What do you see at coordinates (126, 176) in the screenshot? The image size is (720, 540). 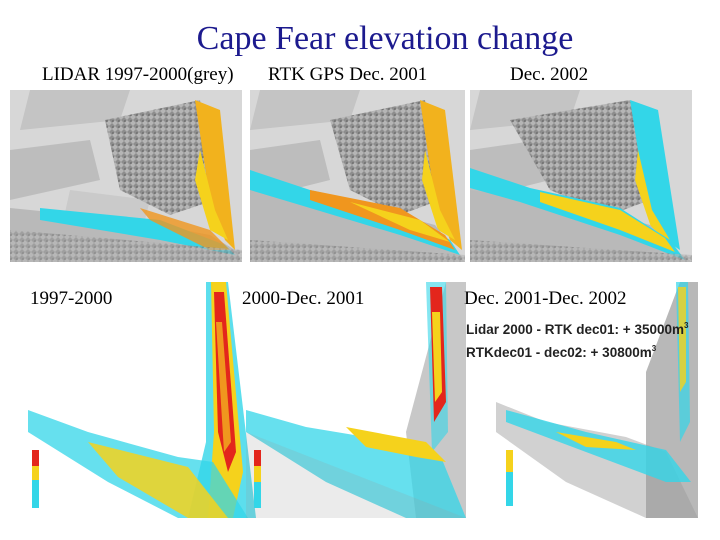 I see `terrain-panel-lidar` at bounding box center [126, 176].